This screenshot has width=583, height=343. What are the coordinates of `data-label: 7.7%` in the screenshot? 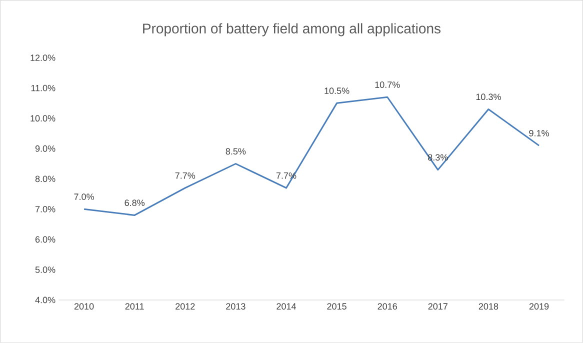 It's located at (185, 175).